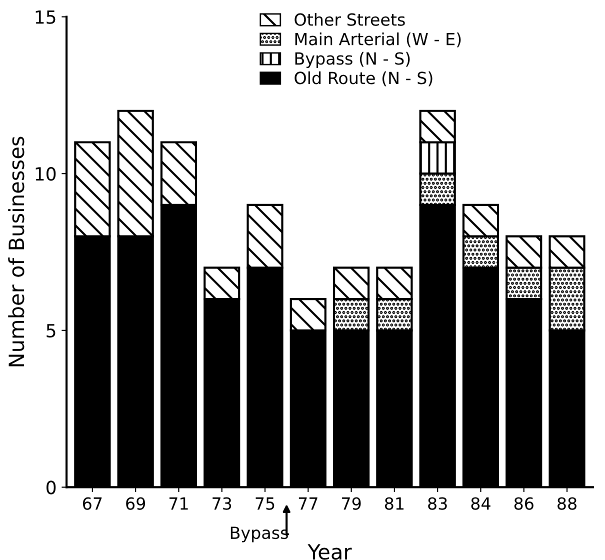 The height and width of the screenshot is (560, 605). What do you see at coordinates (136, 503) in the screenshot?
I see `x-tick-label: 69` at bounding box center [136, 503].